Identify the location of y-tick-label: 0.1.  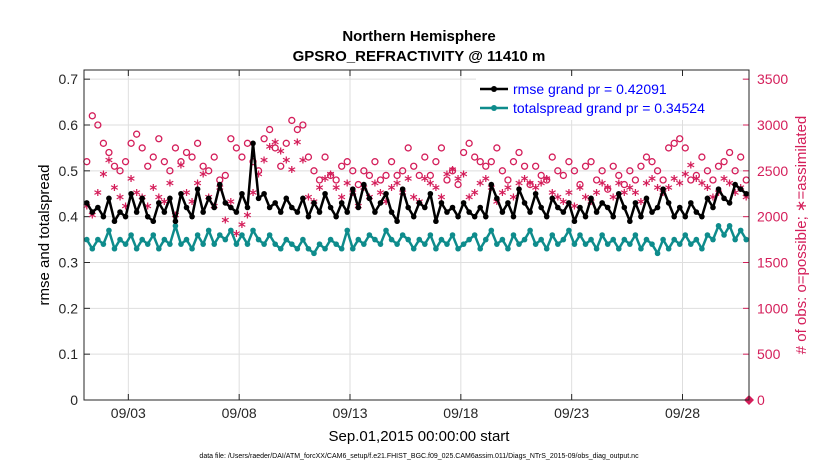
(69, 354).